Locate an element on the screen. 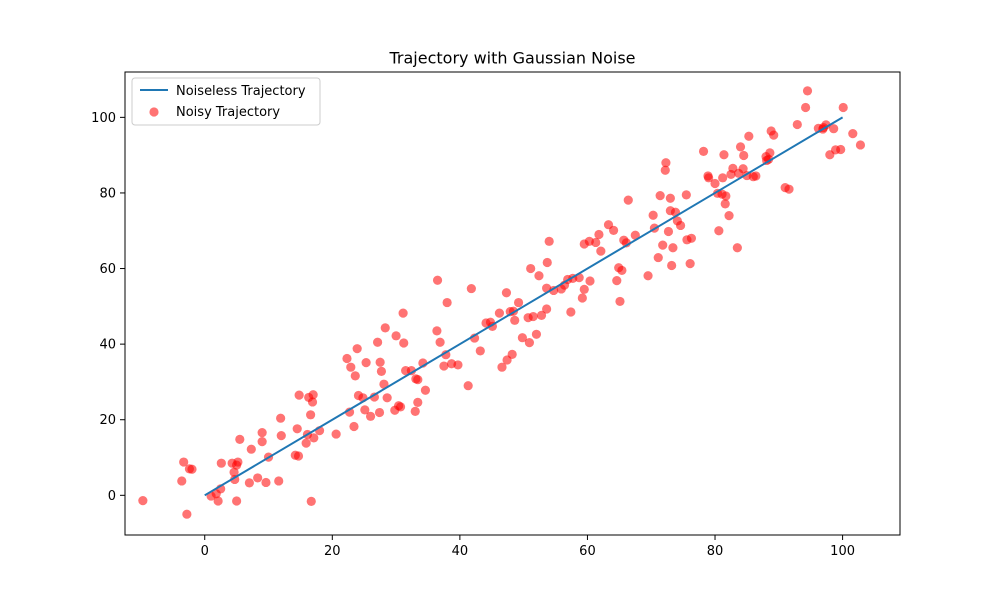 This screenshot has height=600, width=1000. x-tick-label: 80 is located at coordinates (715, 551).